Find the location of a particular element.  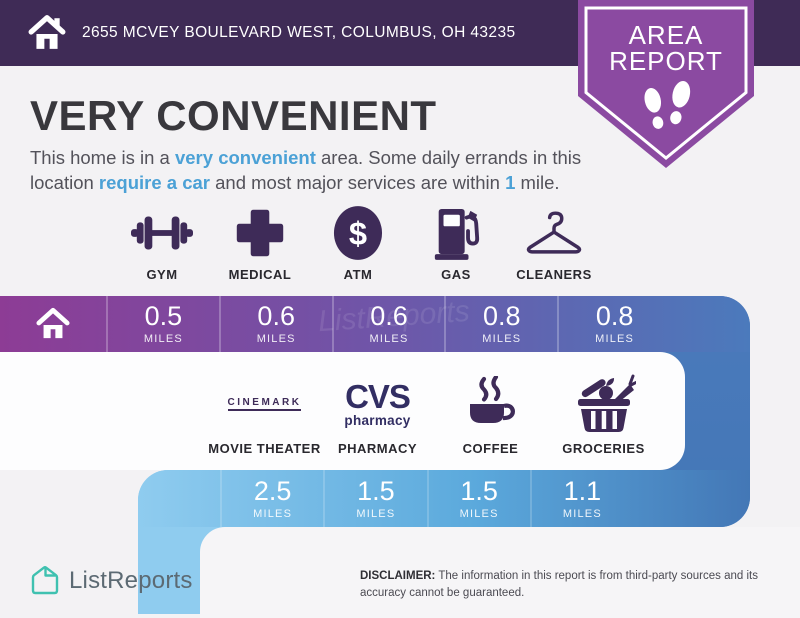

dollar-glyph: $ is located at coordinates (358, 233).